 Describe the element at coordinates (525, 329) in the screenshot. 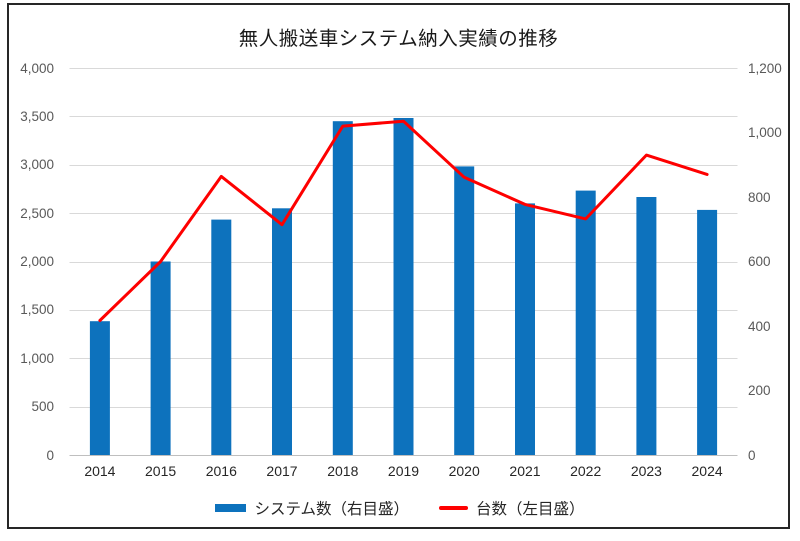

I see `bar-2021` at that location.